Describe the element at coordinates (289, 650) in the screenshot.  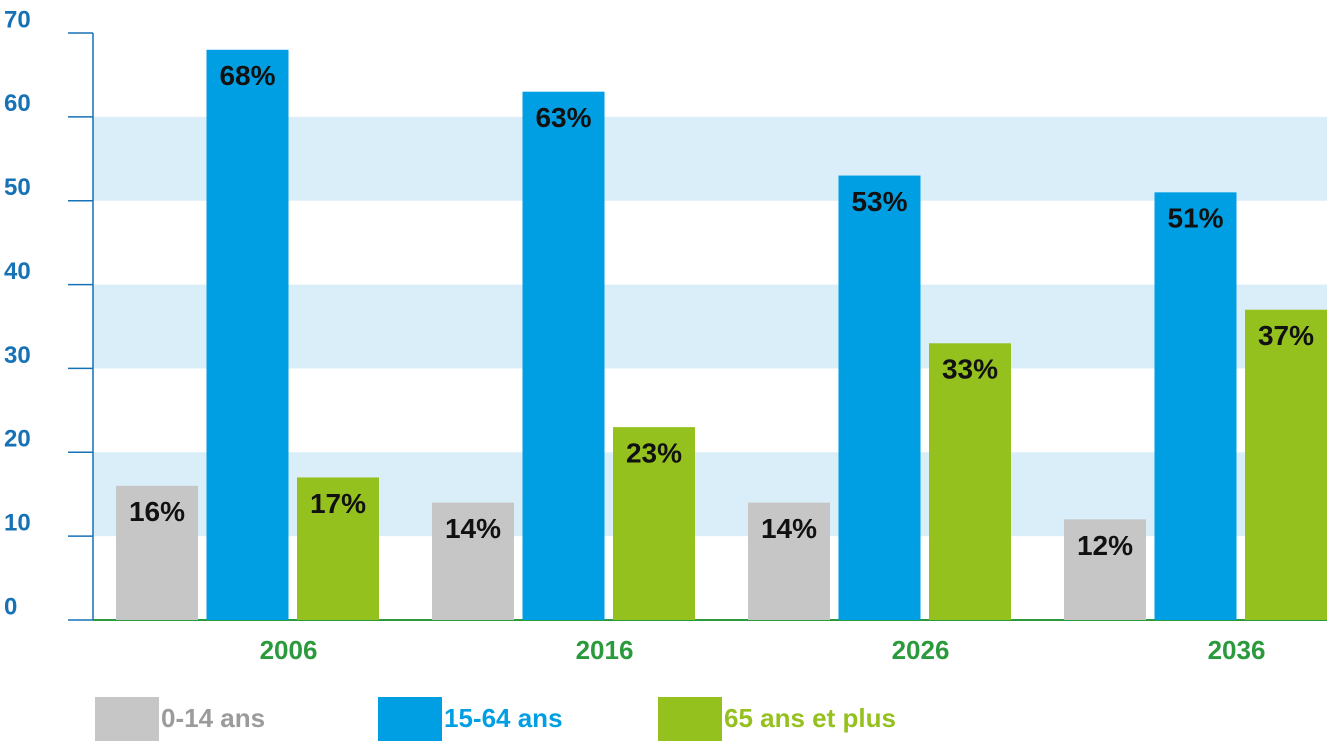
I see `x-tick-label: 2006` at that location.